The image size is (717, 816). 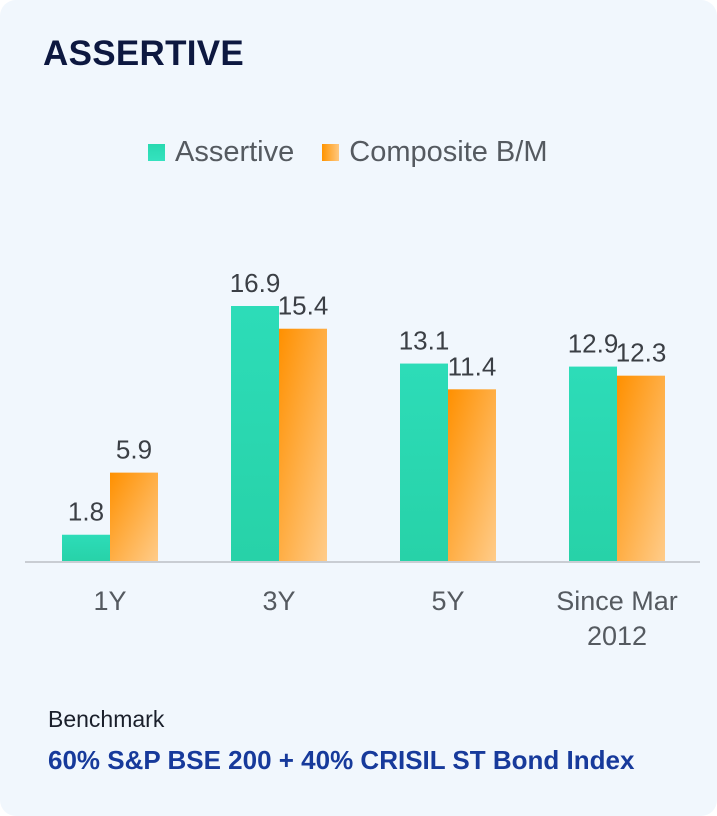 I want to click on data-label-composite-2: 11.4, so click(x=472, y=366).